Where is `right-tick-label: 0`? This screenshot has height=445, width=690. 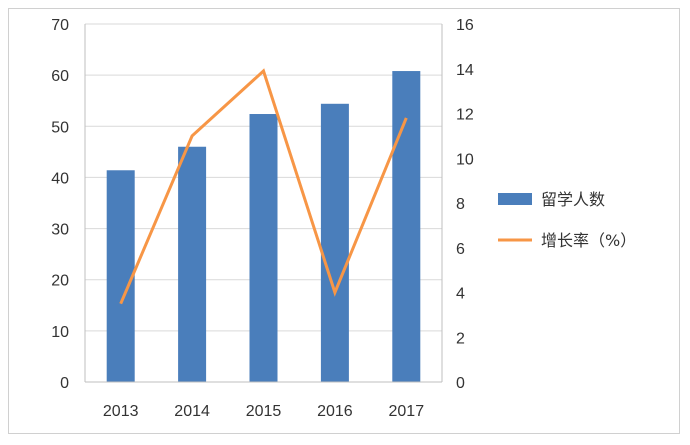 right-tick-label: 0 is located at coordinates (460, 383).